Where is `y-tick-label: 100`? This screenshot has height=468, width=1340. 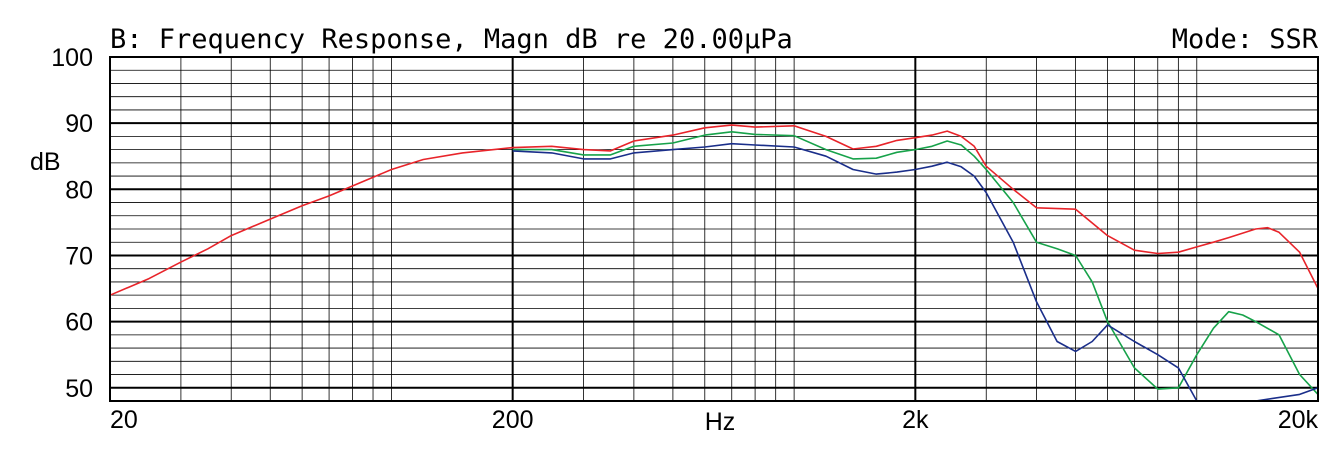
y-tick-label: 100 is located at coordinates (72, 58).